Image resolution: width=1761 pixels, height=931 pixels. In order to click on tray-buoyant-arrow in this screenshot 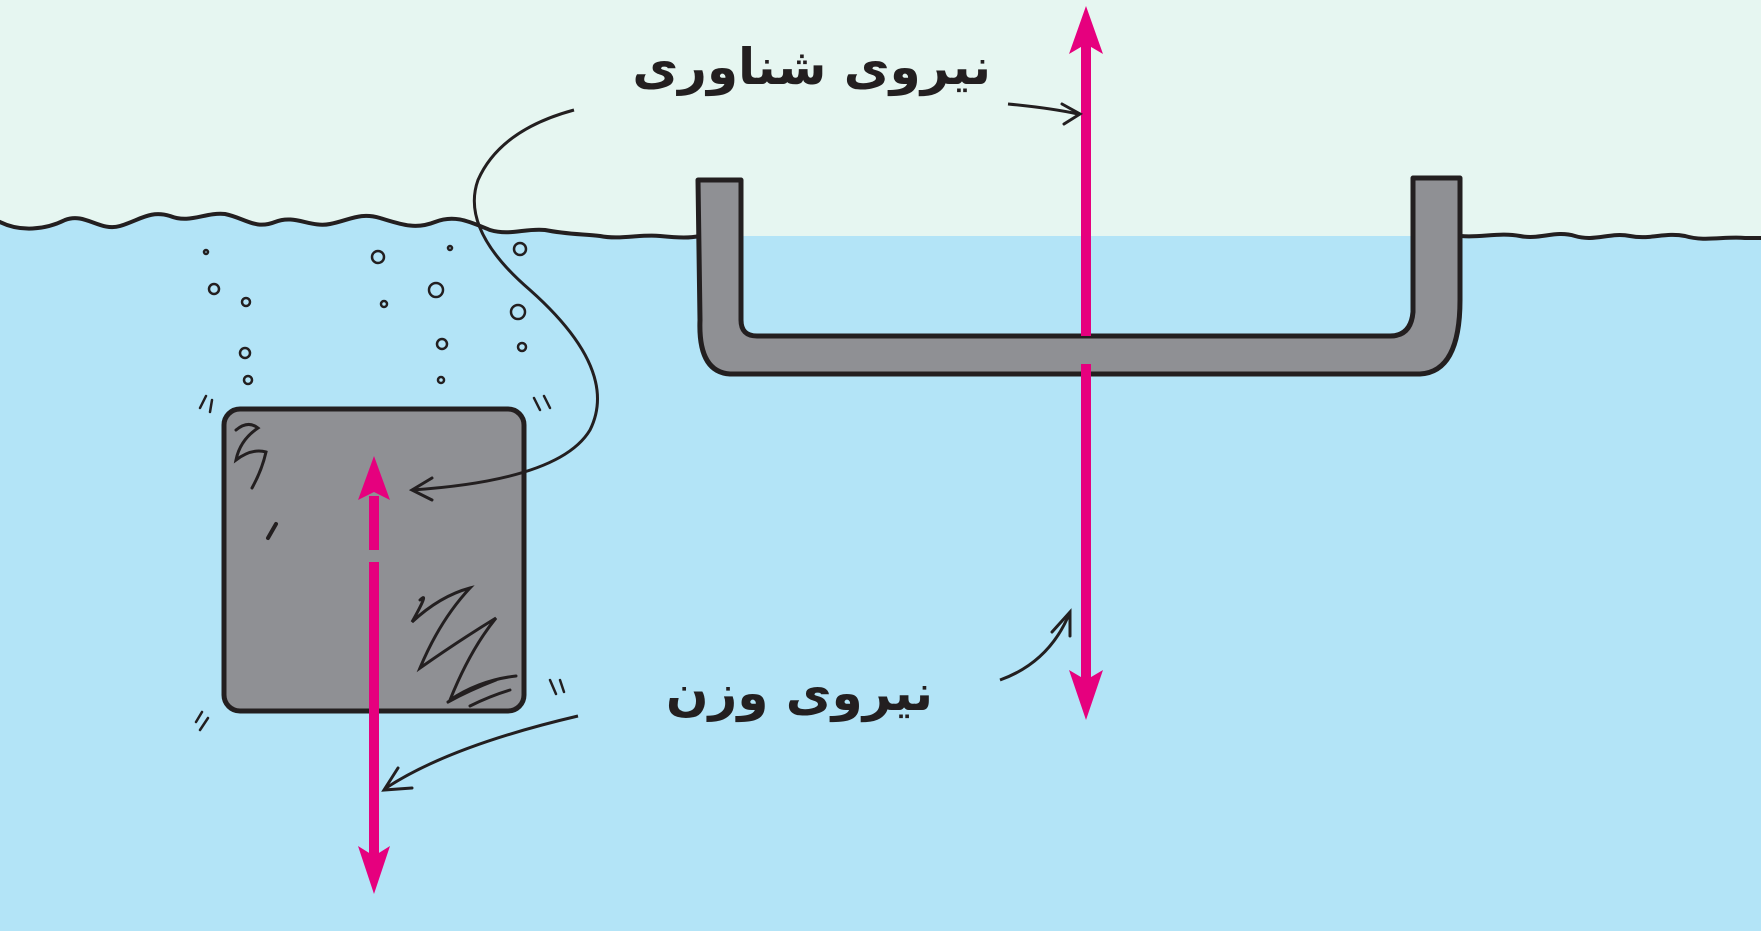, I will do `click(1086, 171)`.